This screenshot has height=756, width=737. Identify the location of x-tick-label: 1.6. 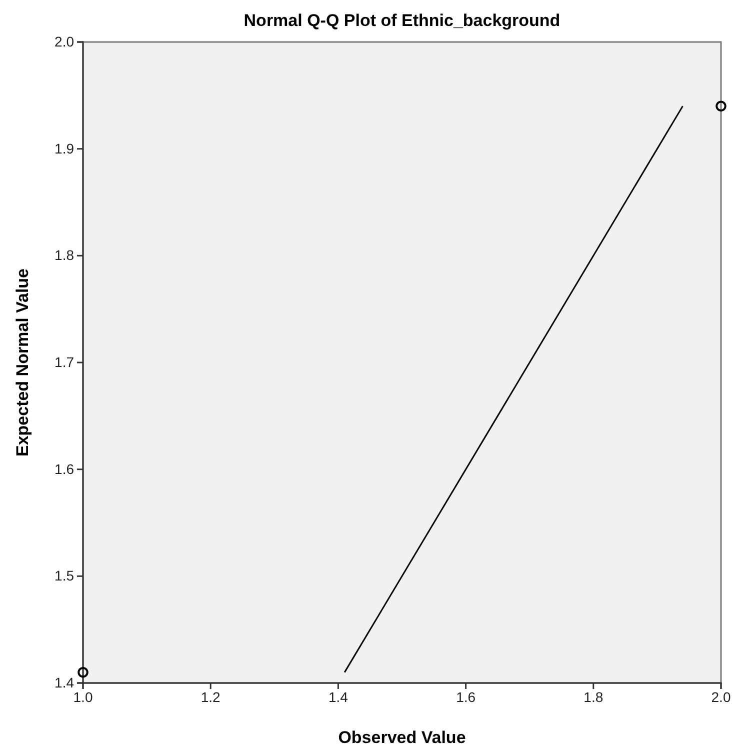
(466, 696).